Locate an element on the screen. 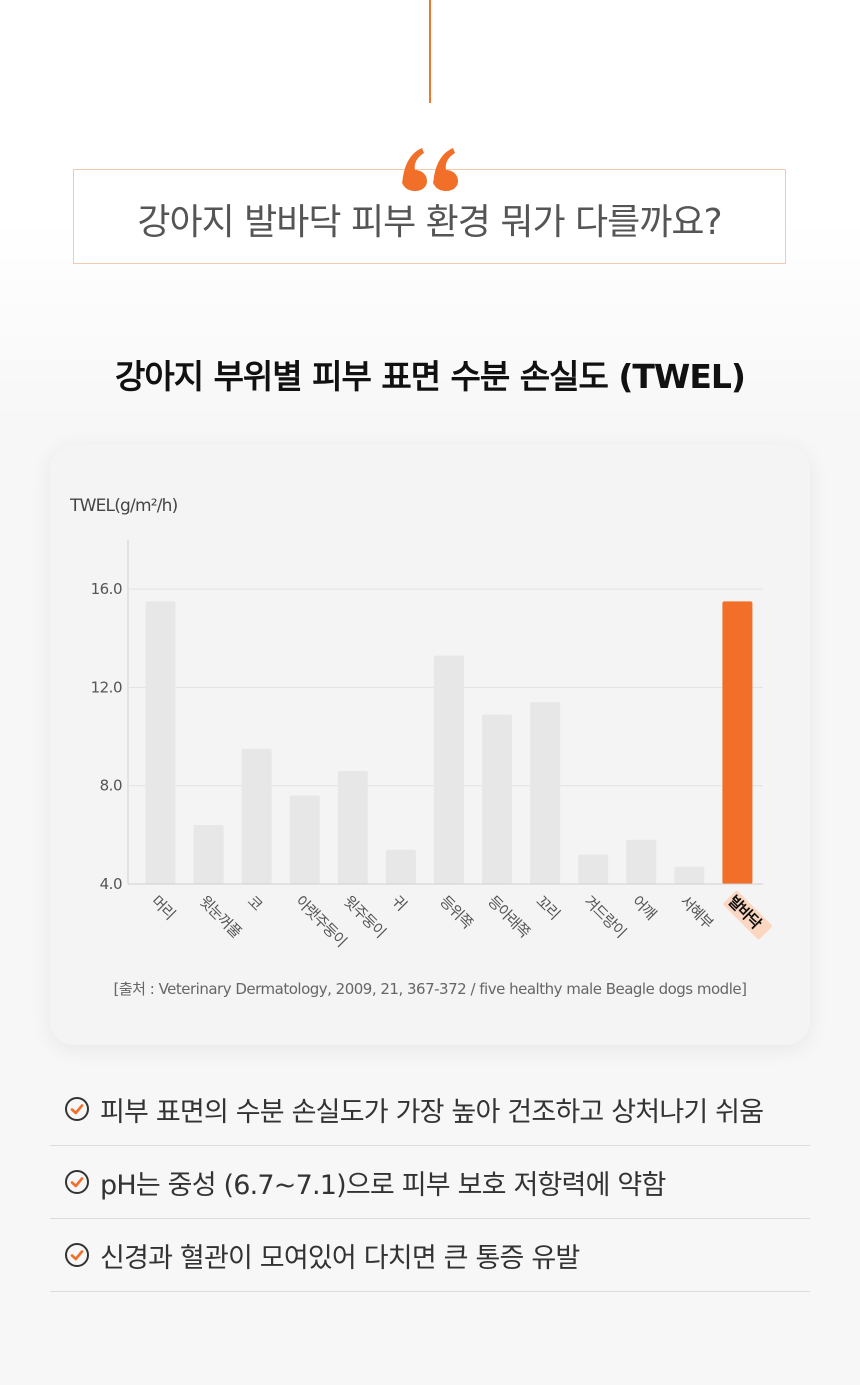 The width and height of the screenshot is (860, 1385). list-item: 신경과 혈관이 모여있어 다치면 큰 통증 유발 is located at coordinates (430, 1255).